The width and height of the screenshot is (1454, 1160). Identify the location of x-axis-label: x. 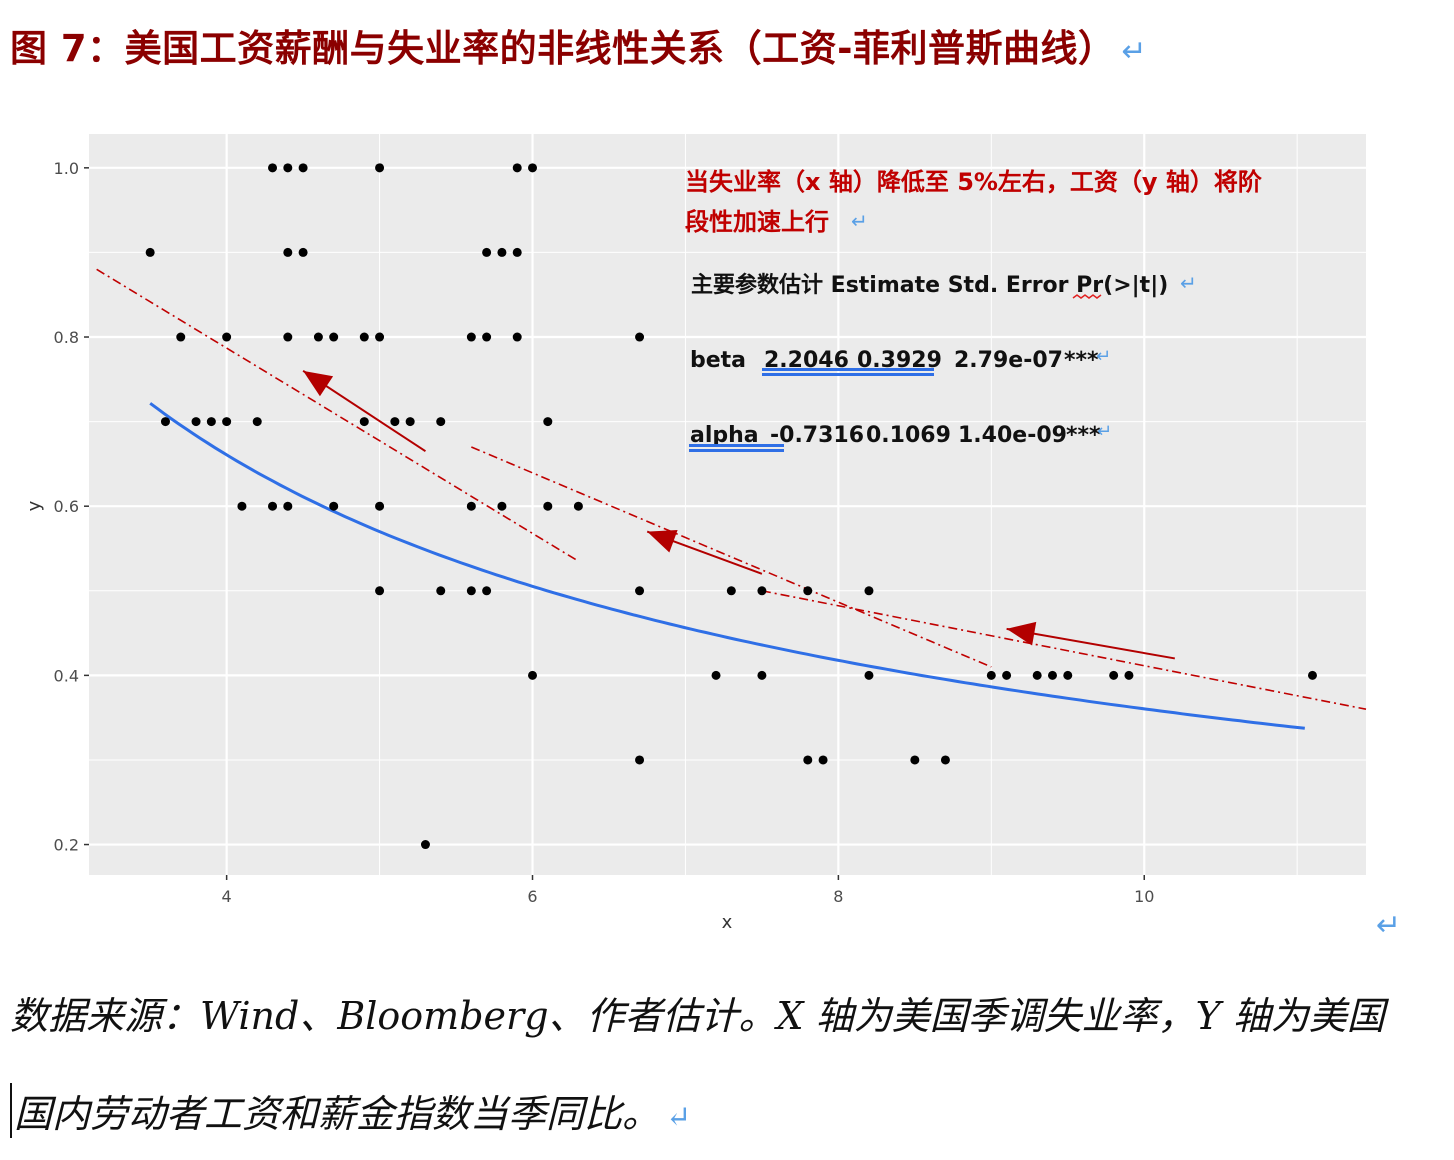
(727, 922).